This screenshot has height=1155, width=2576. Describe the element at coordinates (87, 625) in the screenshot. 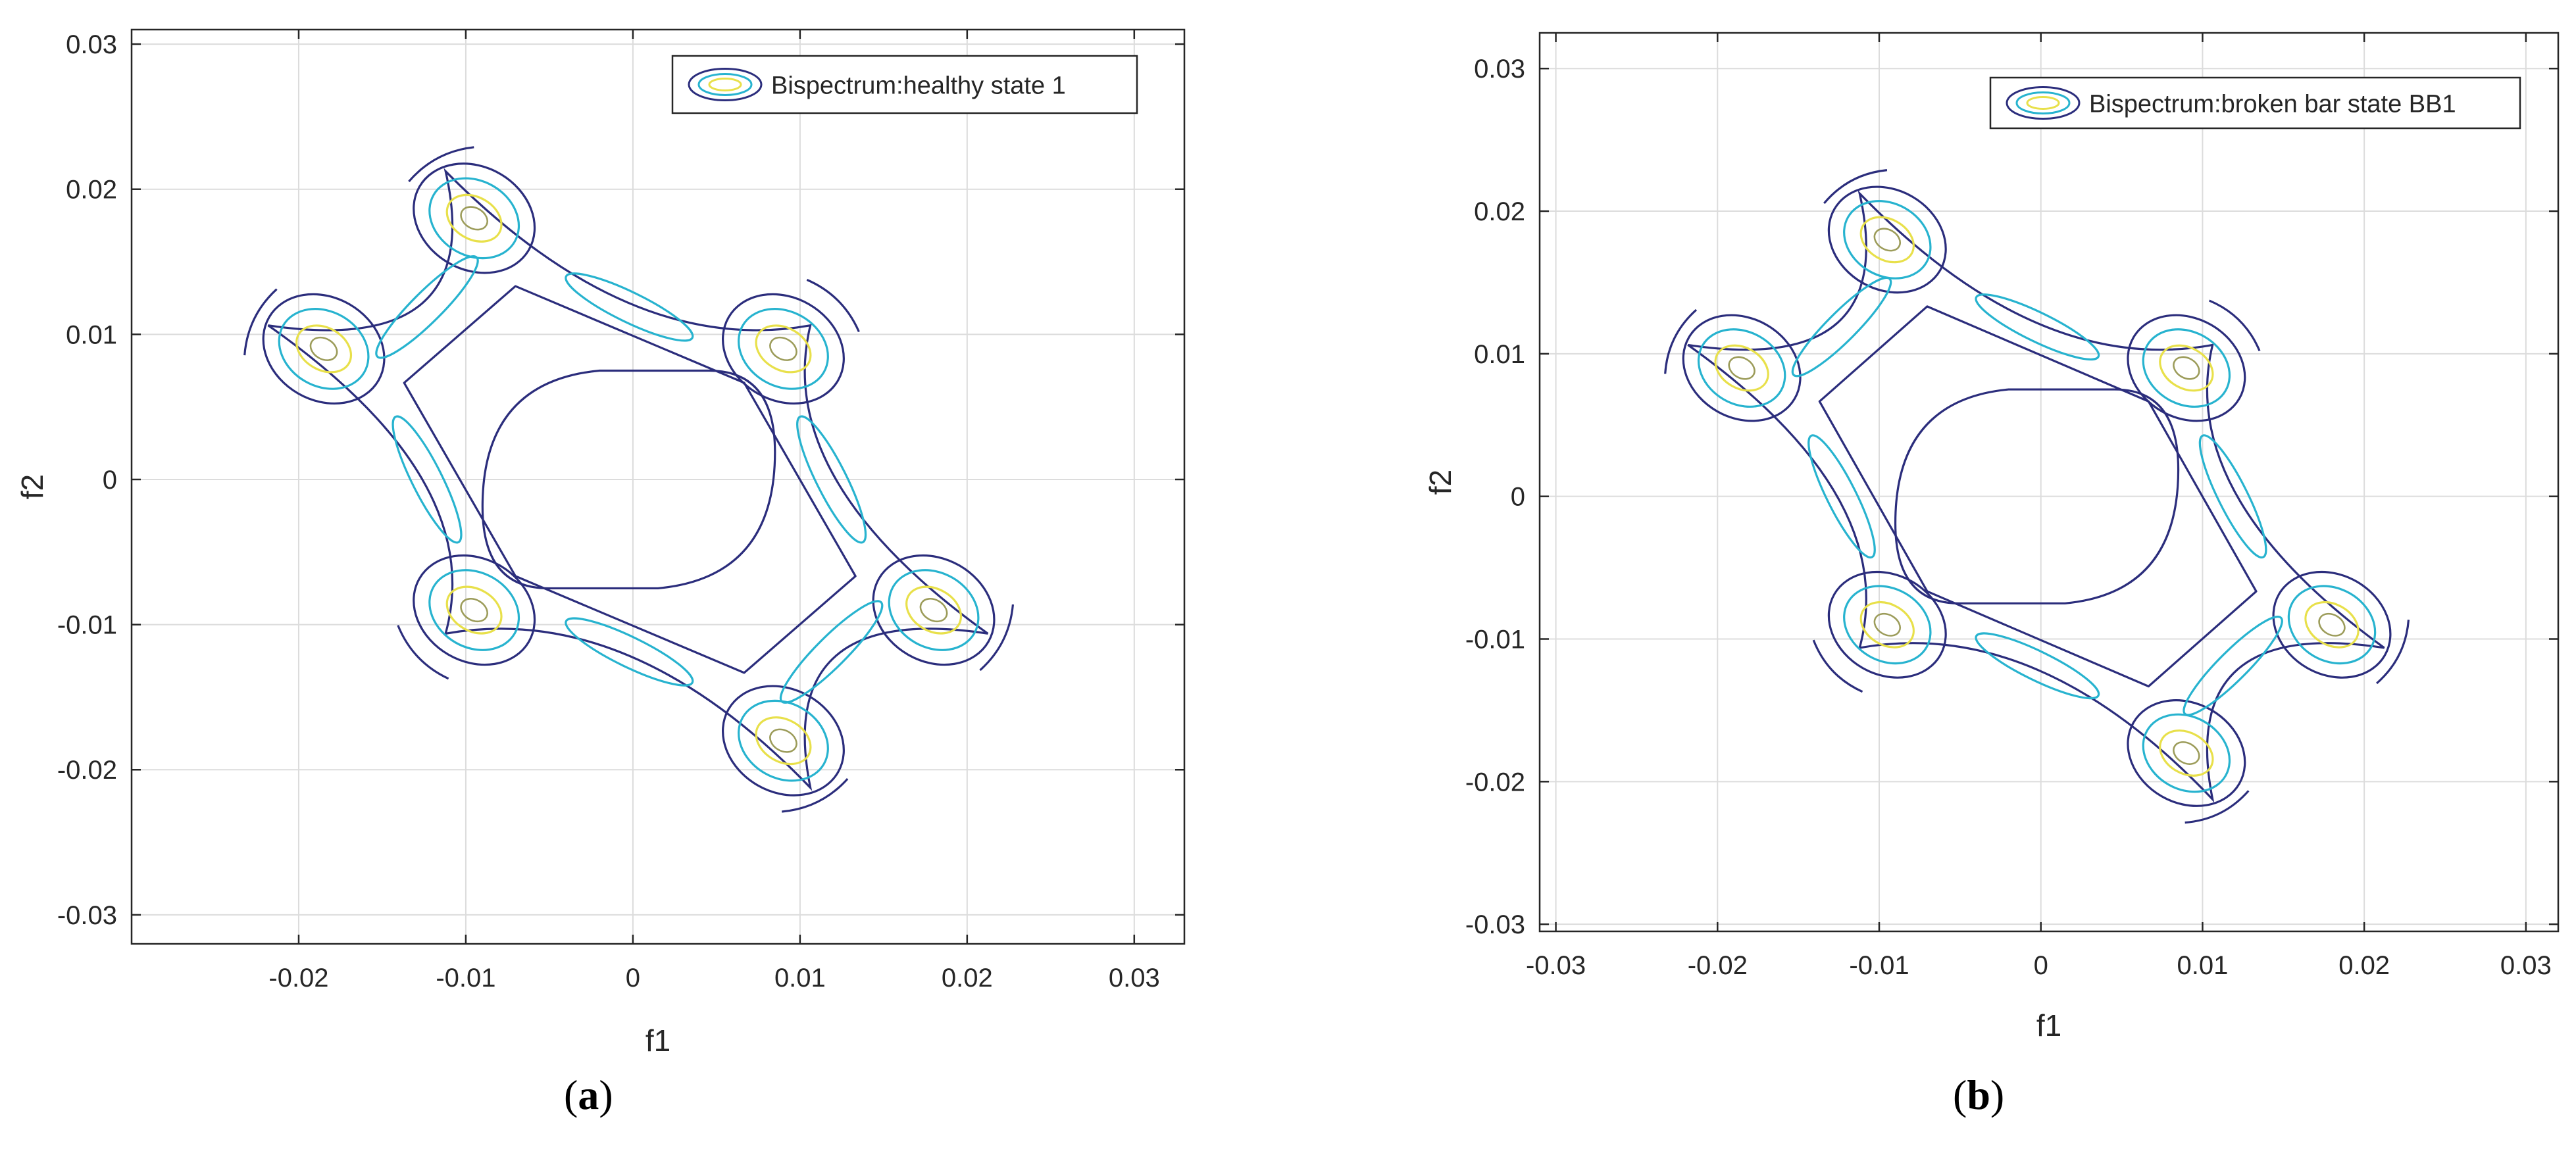

I see `chart-a-ytick-label: -0.01` at that location.